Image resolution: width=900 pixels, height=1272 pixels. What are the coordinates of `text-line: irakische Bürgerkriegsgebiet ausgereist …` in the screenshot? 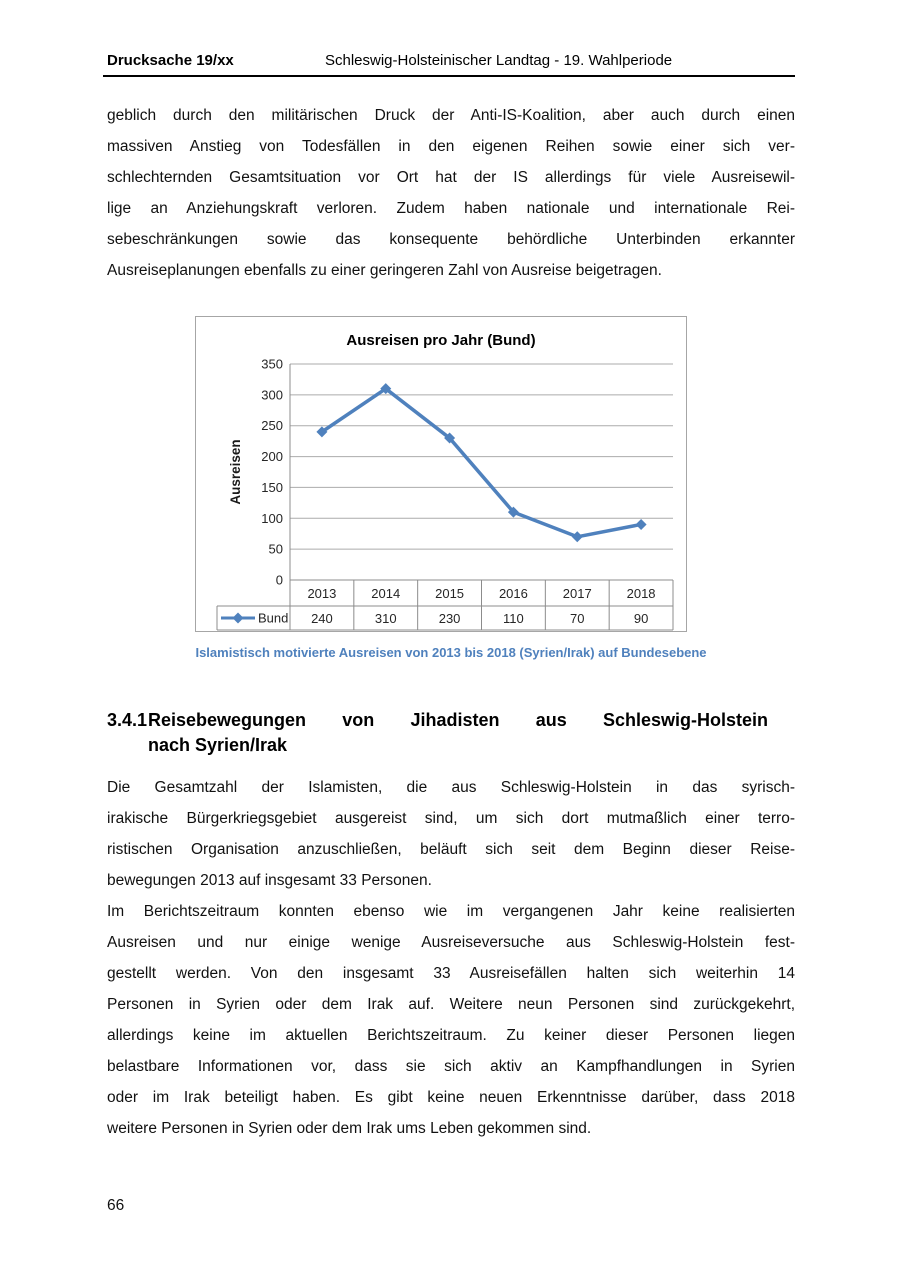 It's located at (451, 818).